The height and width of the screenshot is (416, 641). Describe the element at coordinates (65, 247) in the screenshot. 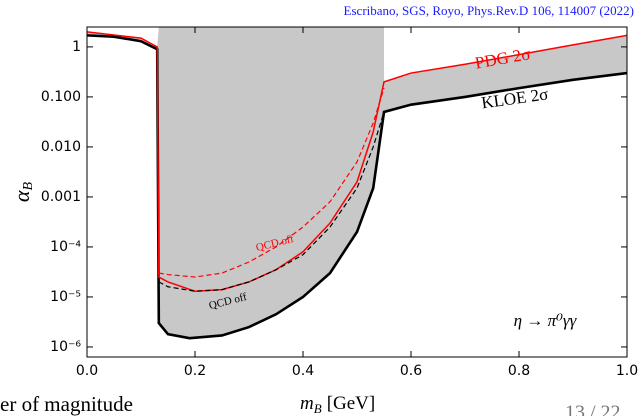

I see `y-tick-label: 10⁻⁴` at that location.